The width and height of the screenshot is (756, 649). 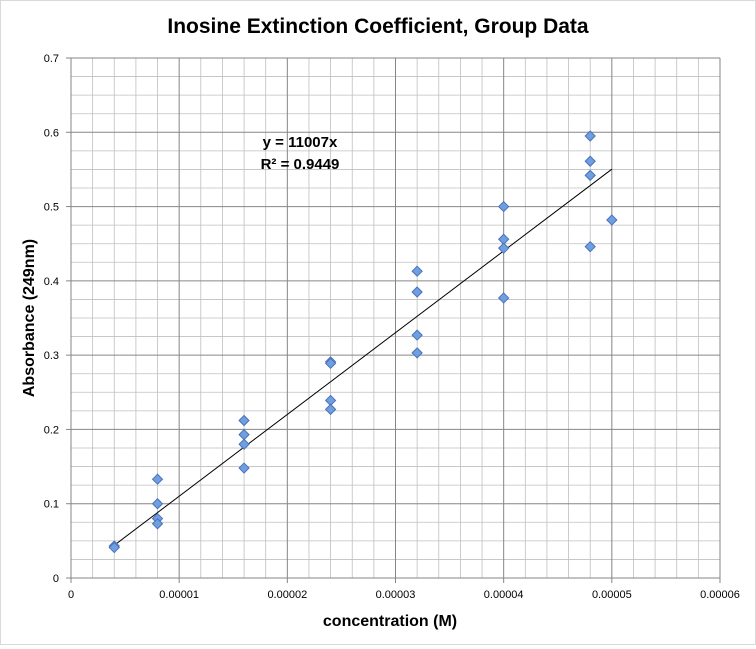 What do you see at coordinates (720, 595) in the screenshot?
I see `x-tick-label: 0.00006` at bounding box center [720, 595].